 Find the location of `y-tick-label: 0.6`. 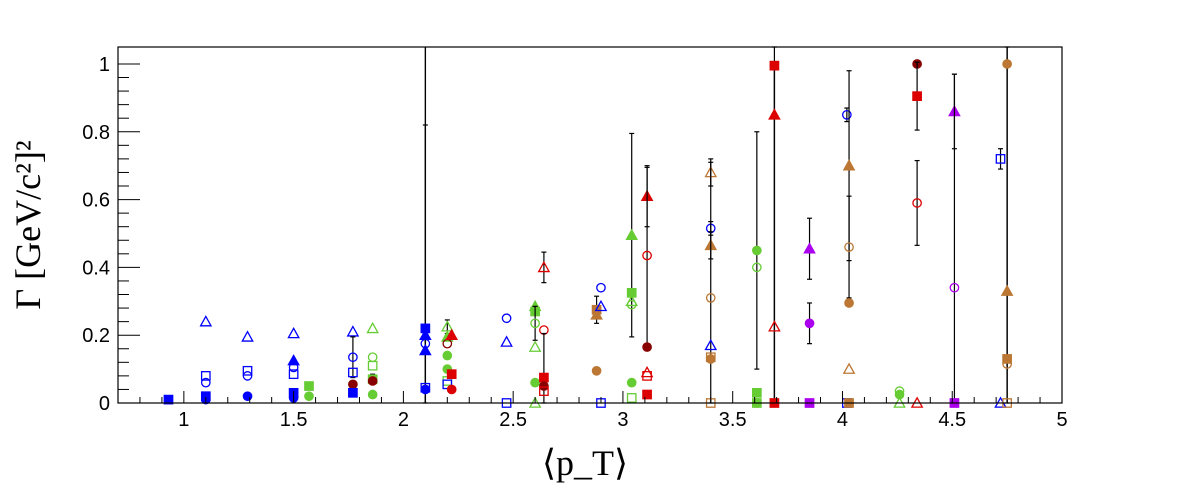

y-tick-label: 0.6 is located at coordinates (96, 201).